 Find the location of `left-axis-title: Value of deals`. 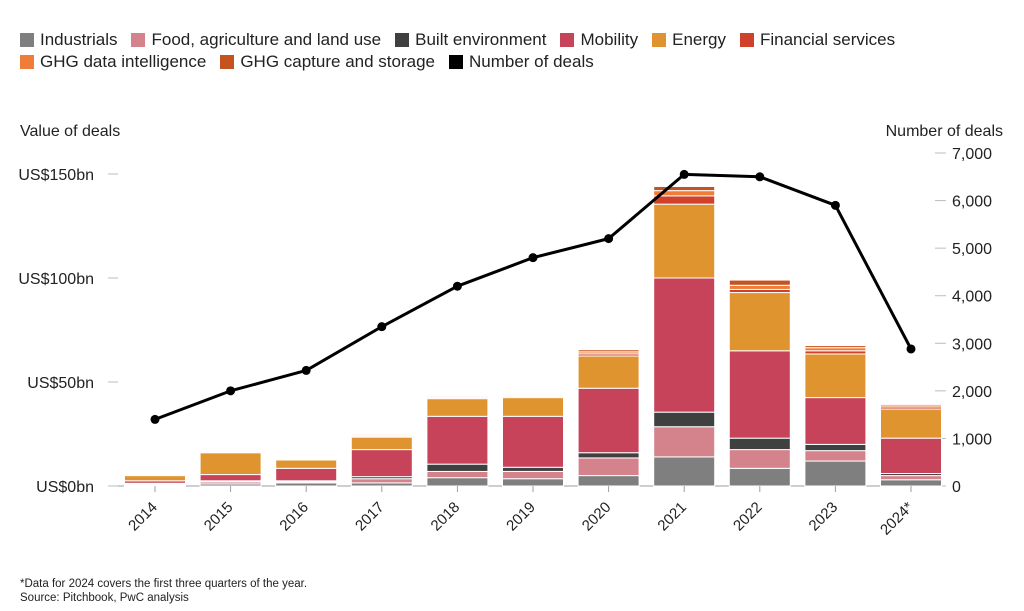

left-axis-title: Value of deals is located at coordinates (70, 131).